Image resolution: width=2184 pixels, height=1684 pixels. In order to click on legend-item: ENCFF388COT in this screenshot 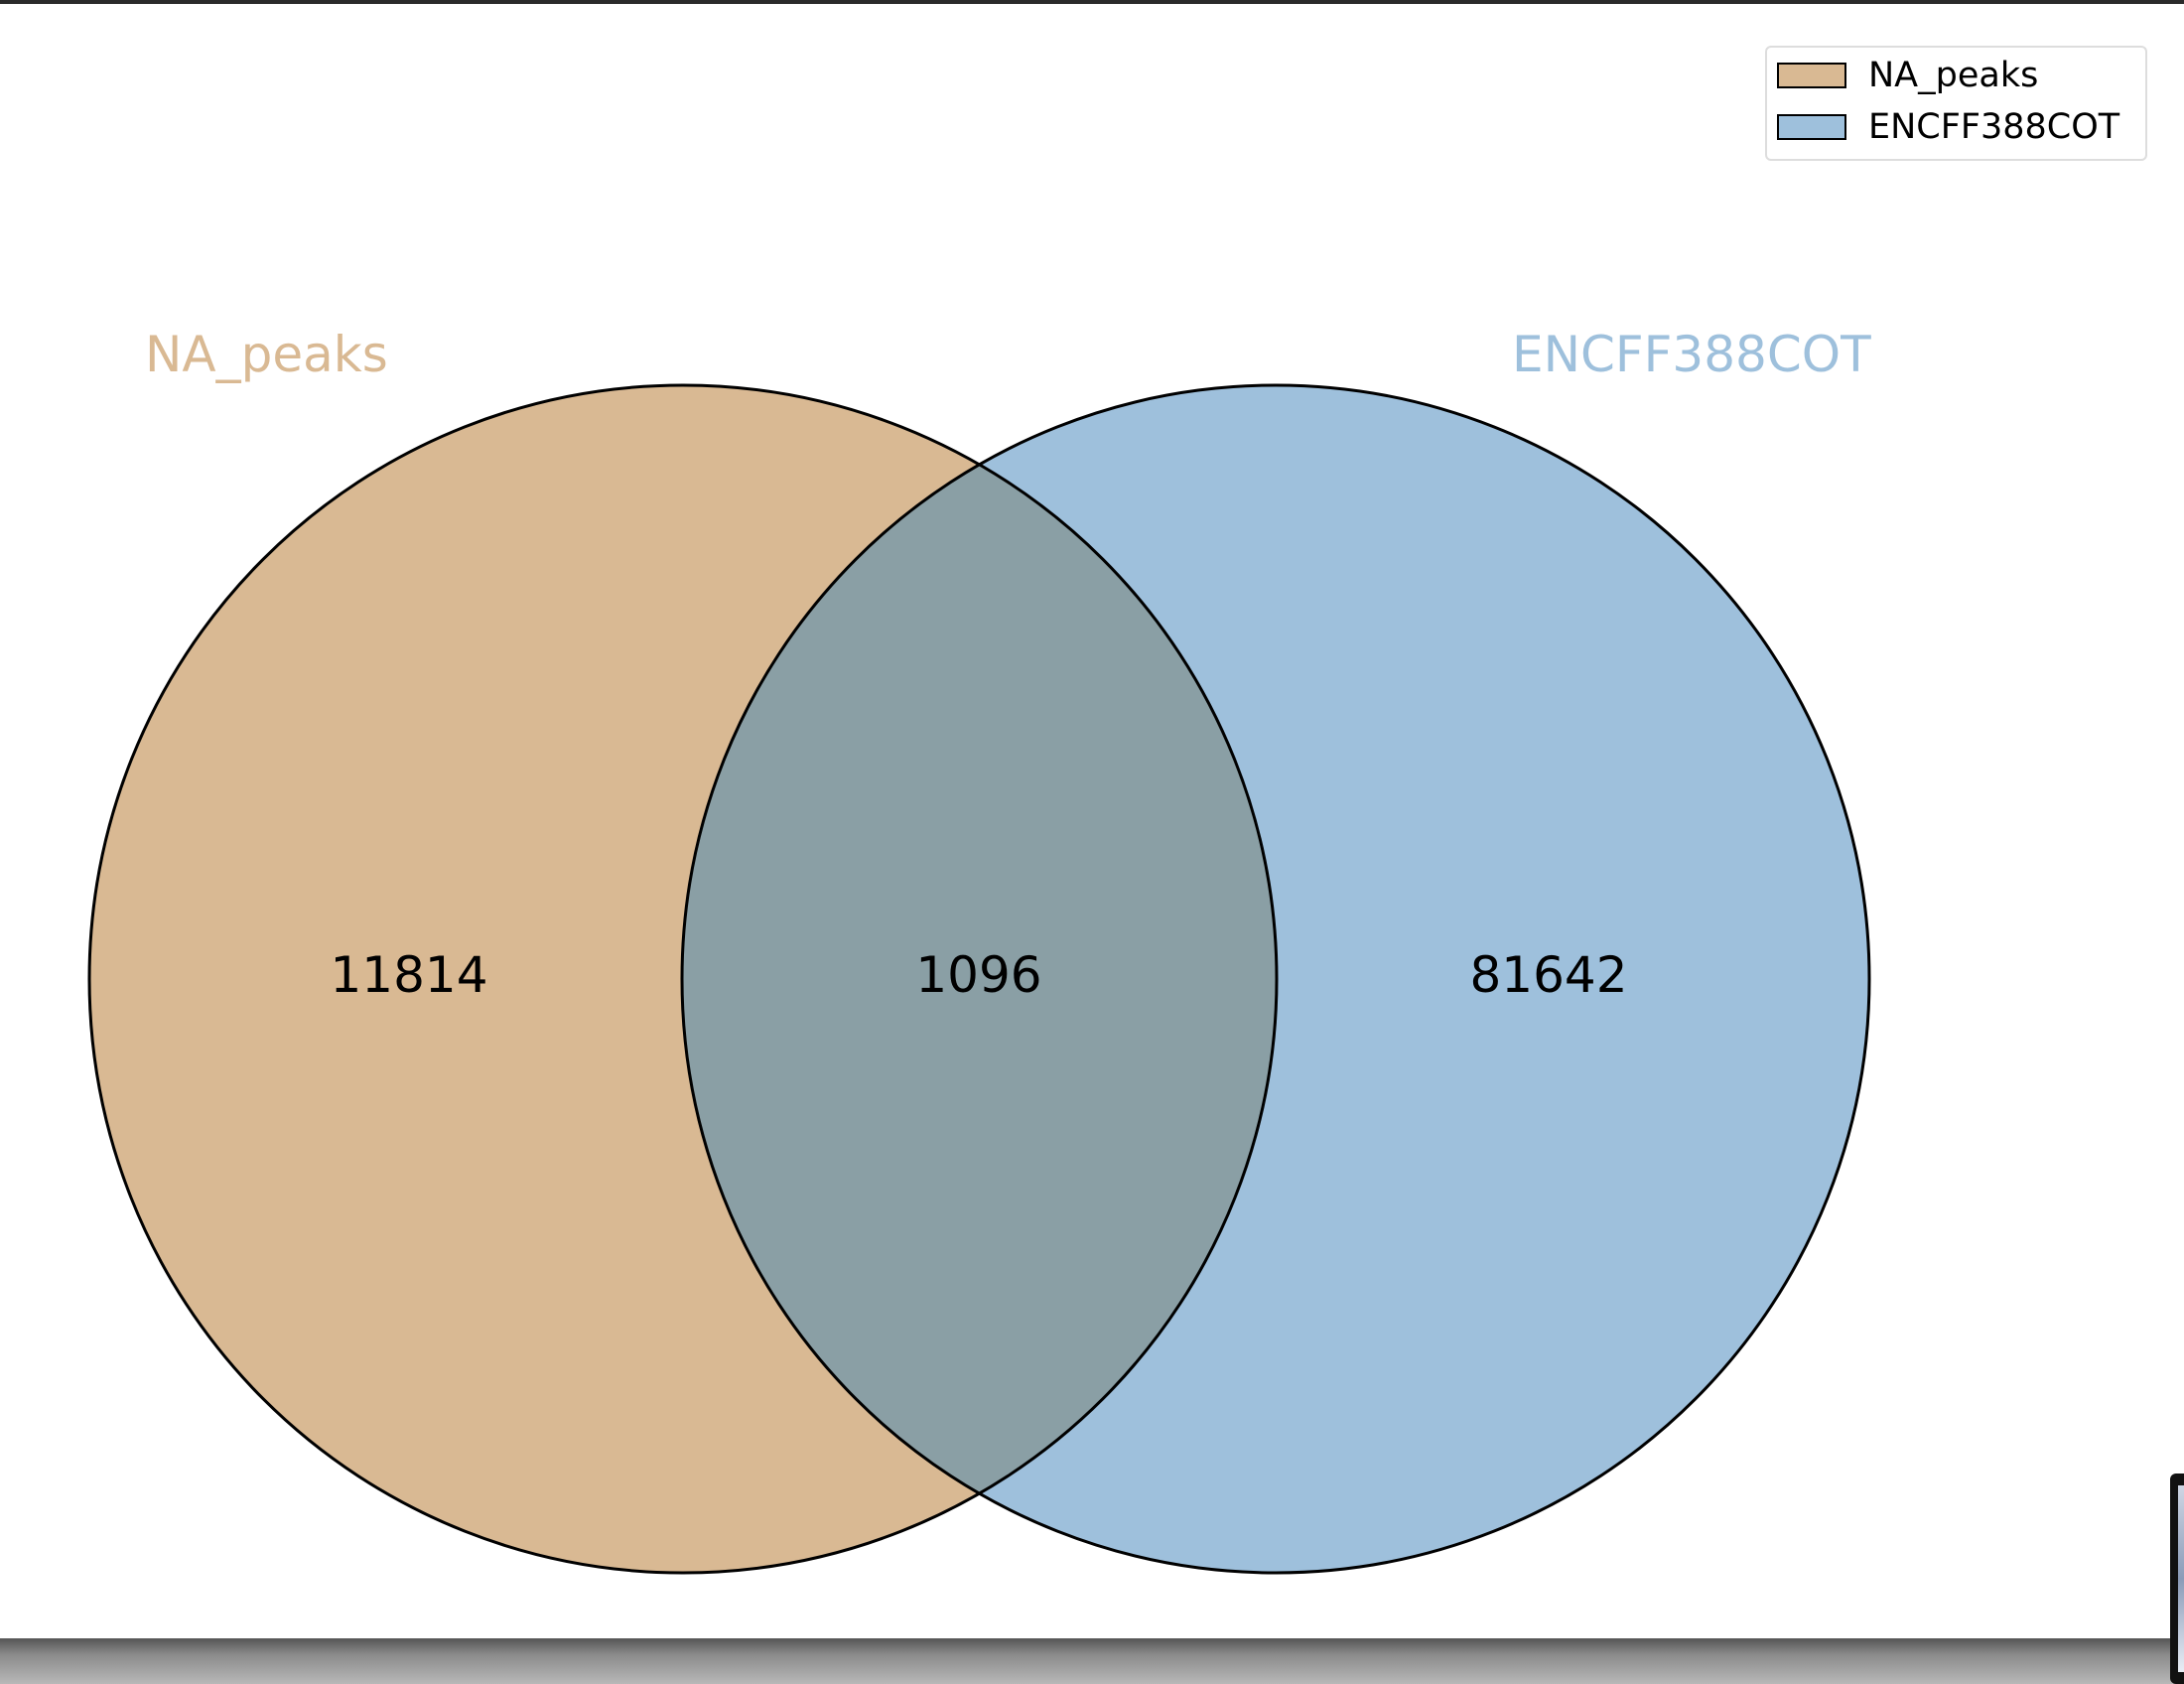, I will do `click(1948, 127)`.